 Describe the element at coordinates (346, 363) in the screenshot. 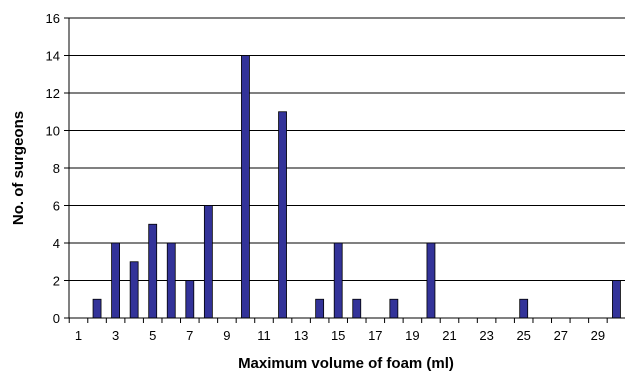

I see `x-axis-title: Maximum volume of foam (ml)` at that location.